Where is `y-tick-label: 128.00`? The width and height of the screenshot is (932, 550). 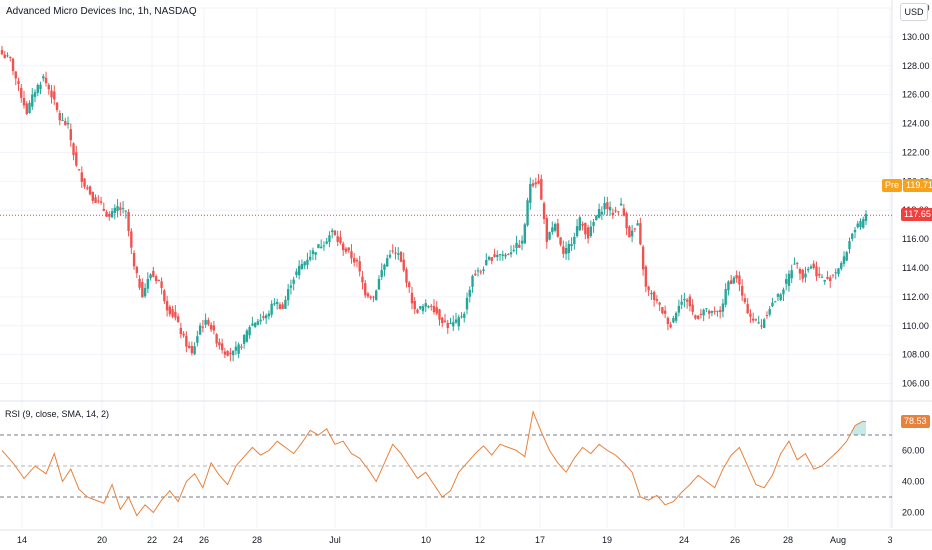
y-tick-label: 128.00 is located at coordinates (916, 66).